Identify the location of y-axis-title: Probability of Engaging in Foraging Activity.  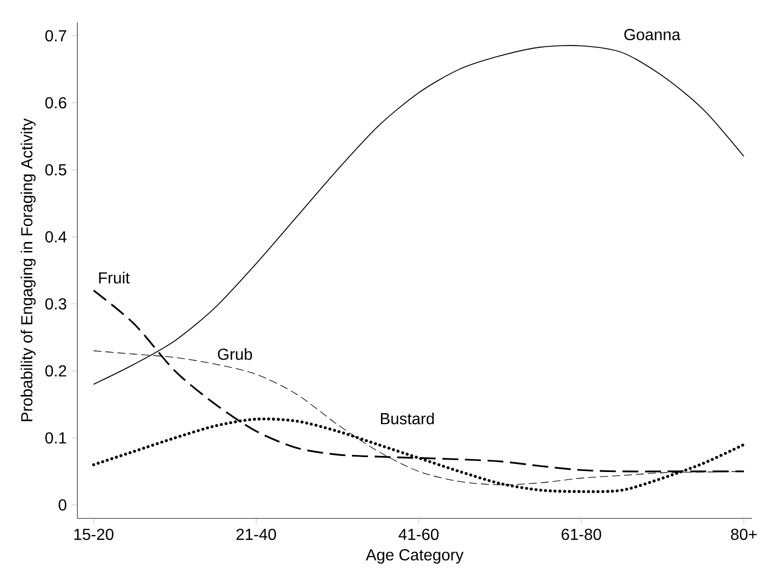
(28, 270).